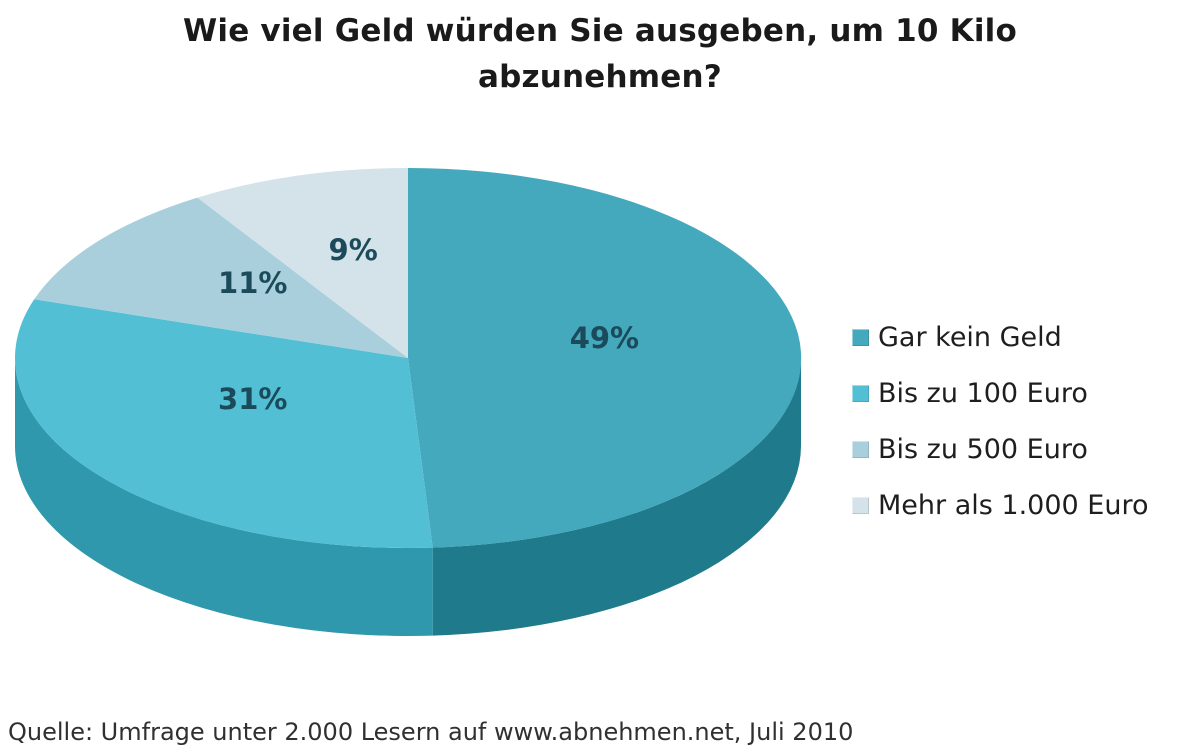 The width and height of the screenshot is (1200, 754). What do you see at coordinates (860, 505) in the screenshot?
I see `legend-swatch-mehr-als-1000-euro` at bounding box center [860, 505].